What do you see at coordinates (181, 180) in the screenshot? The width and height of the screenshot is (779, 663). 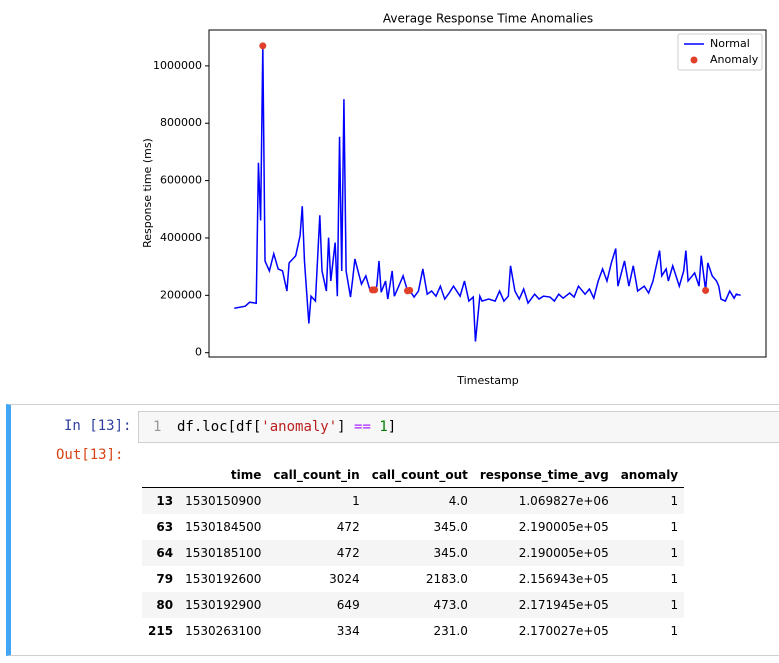 I see `y-tick-label: 600000` at bounding box center [181, 180].